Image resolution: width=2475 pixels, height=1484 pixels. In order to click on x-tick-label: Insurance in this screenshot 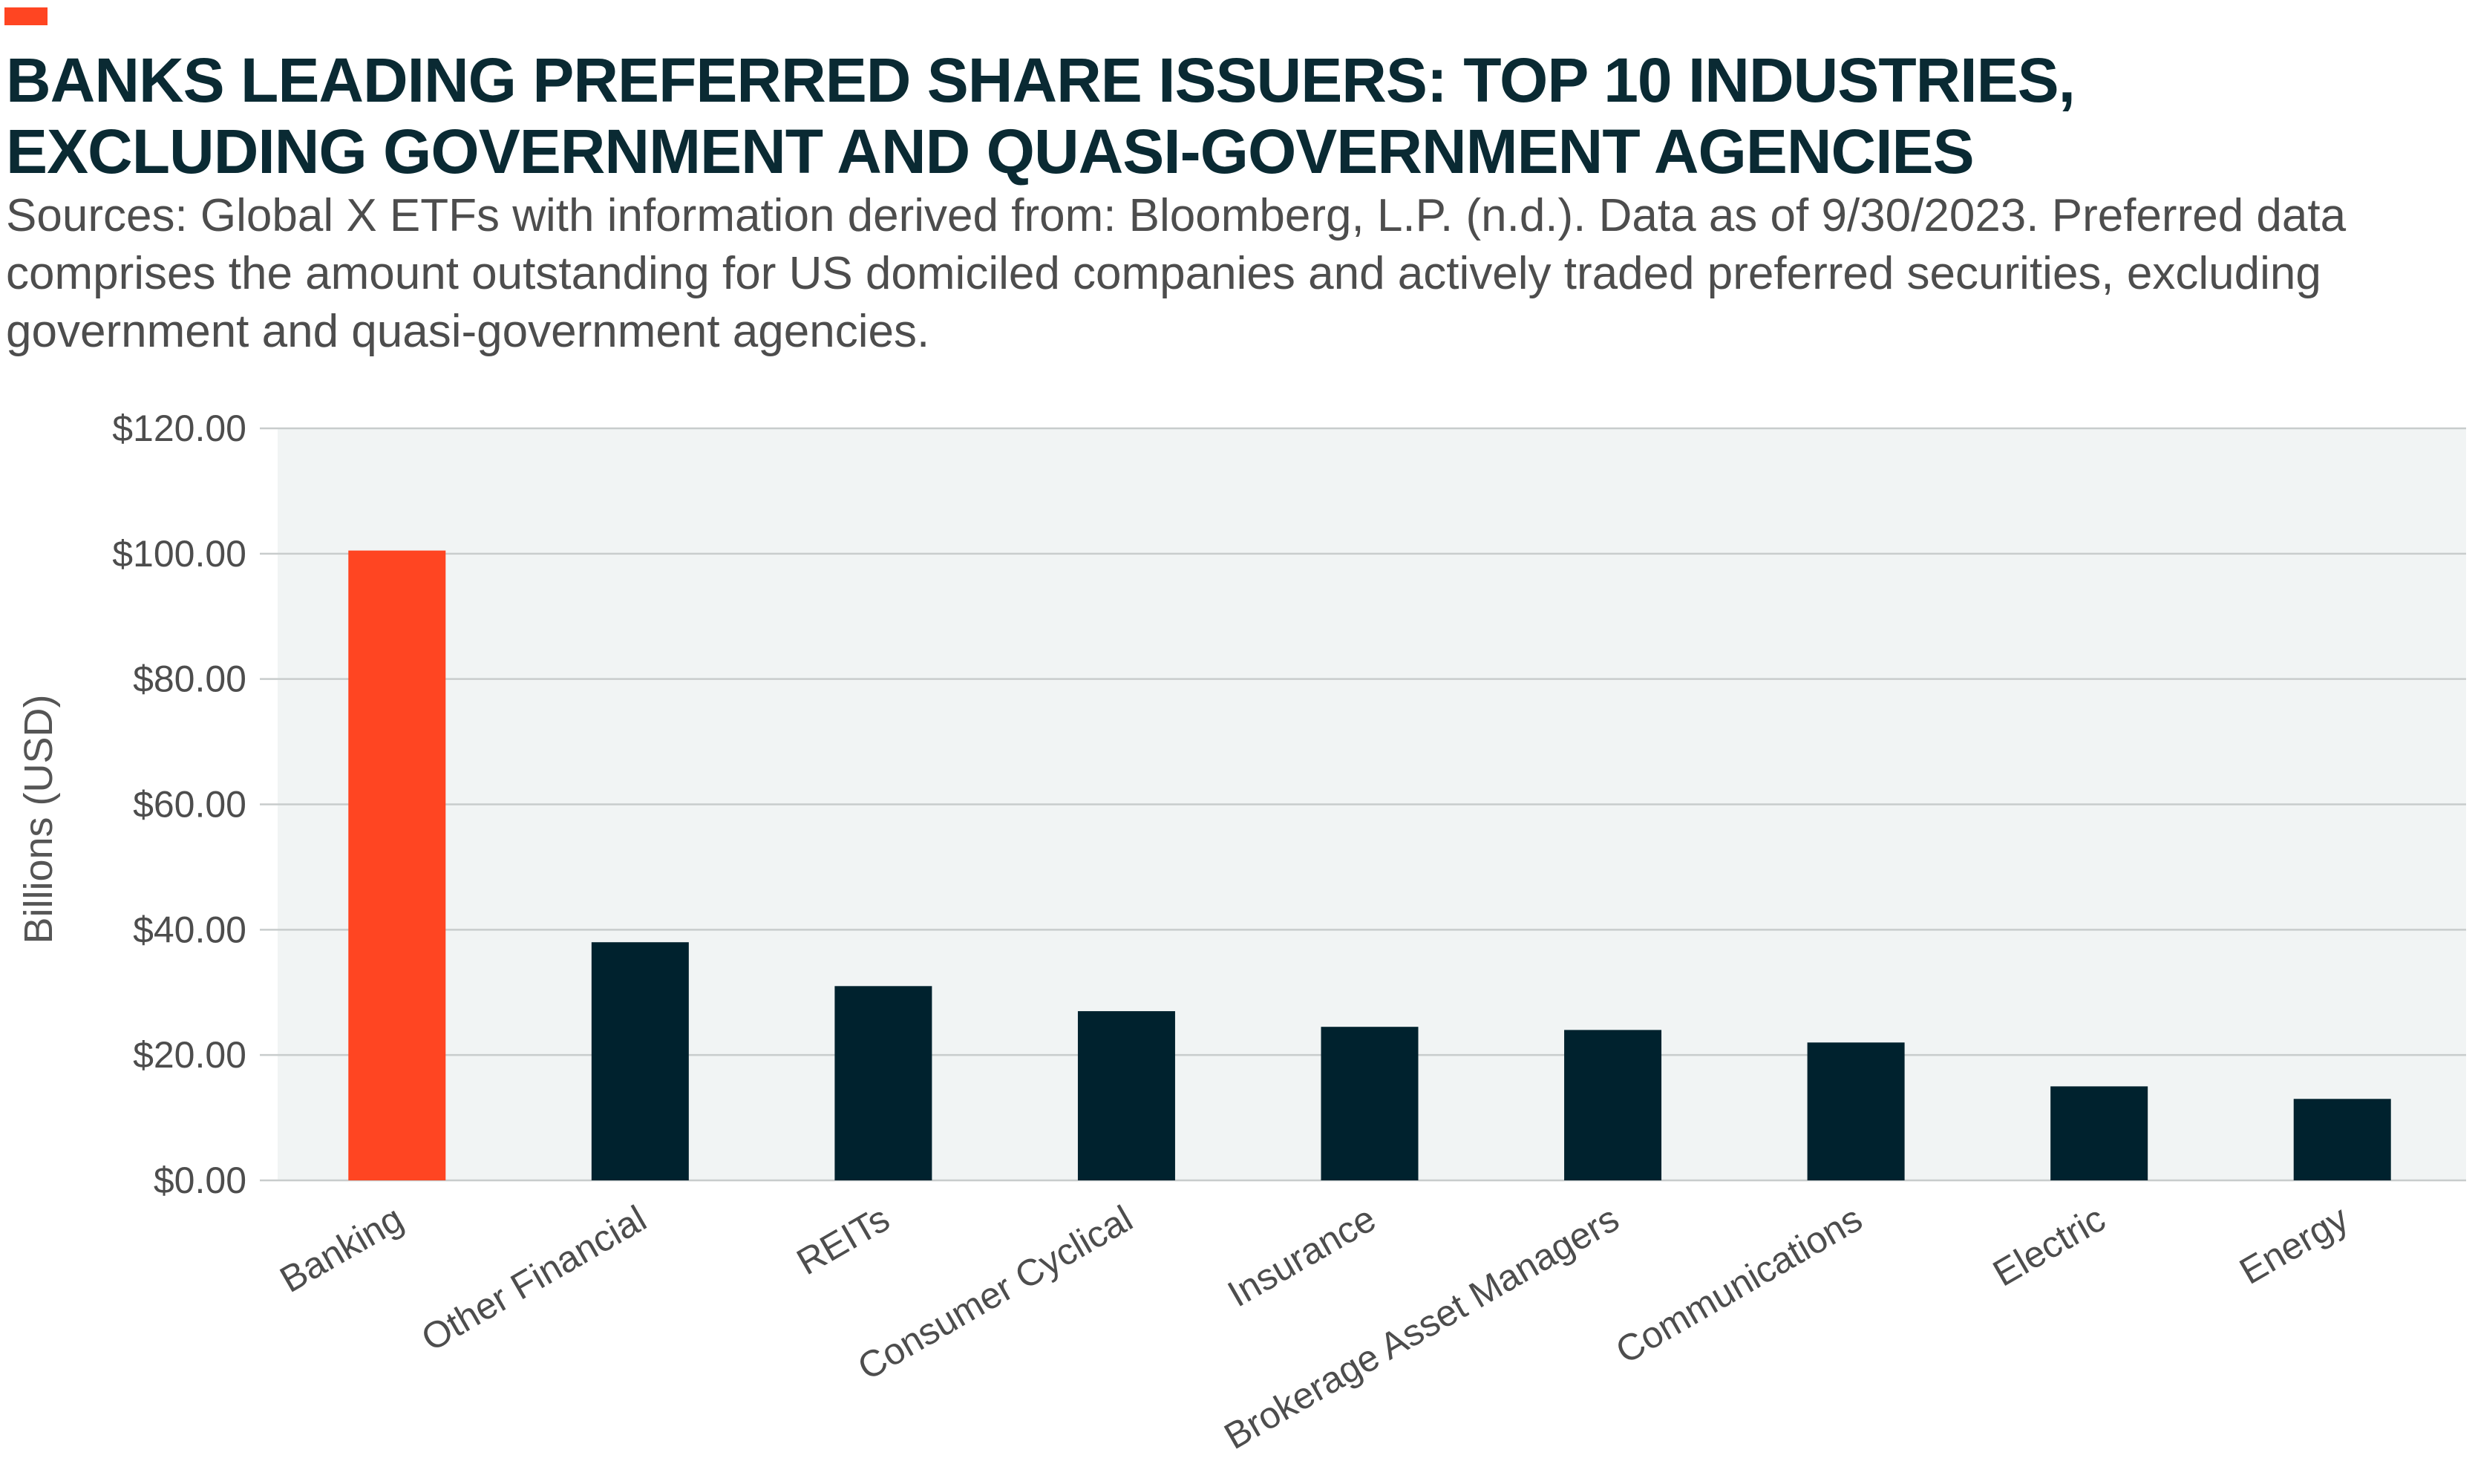, I will do `click(1301, 1256)`.